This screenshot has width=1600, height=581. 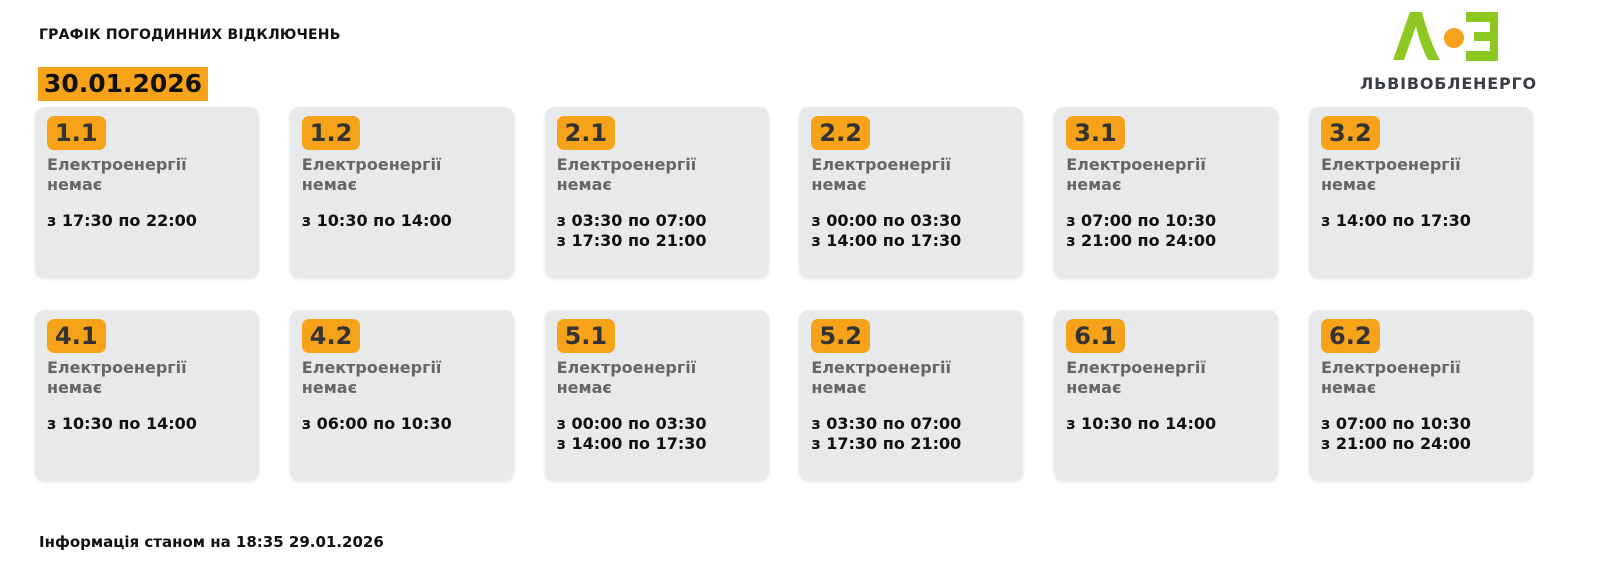 I want to click on group-card: 1.2 Електроенергії немає з 10:30 по 14:00, so click(x=401, y=192).